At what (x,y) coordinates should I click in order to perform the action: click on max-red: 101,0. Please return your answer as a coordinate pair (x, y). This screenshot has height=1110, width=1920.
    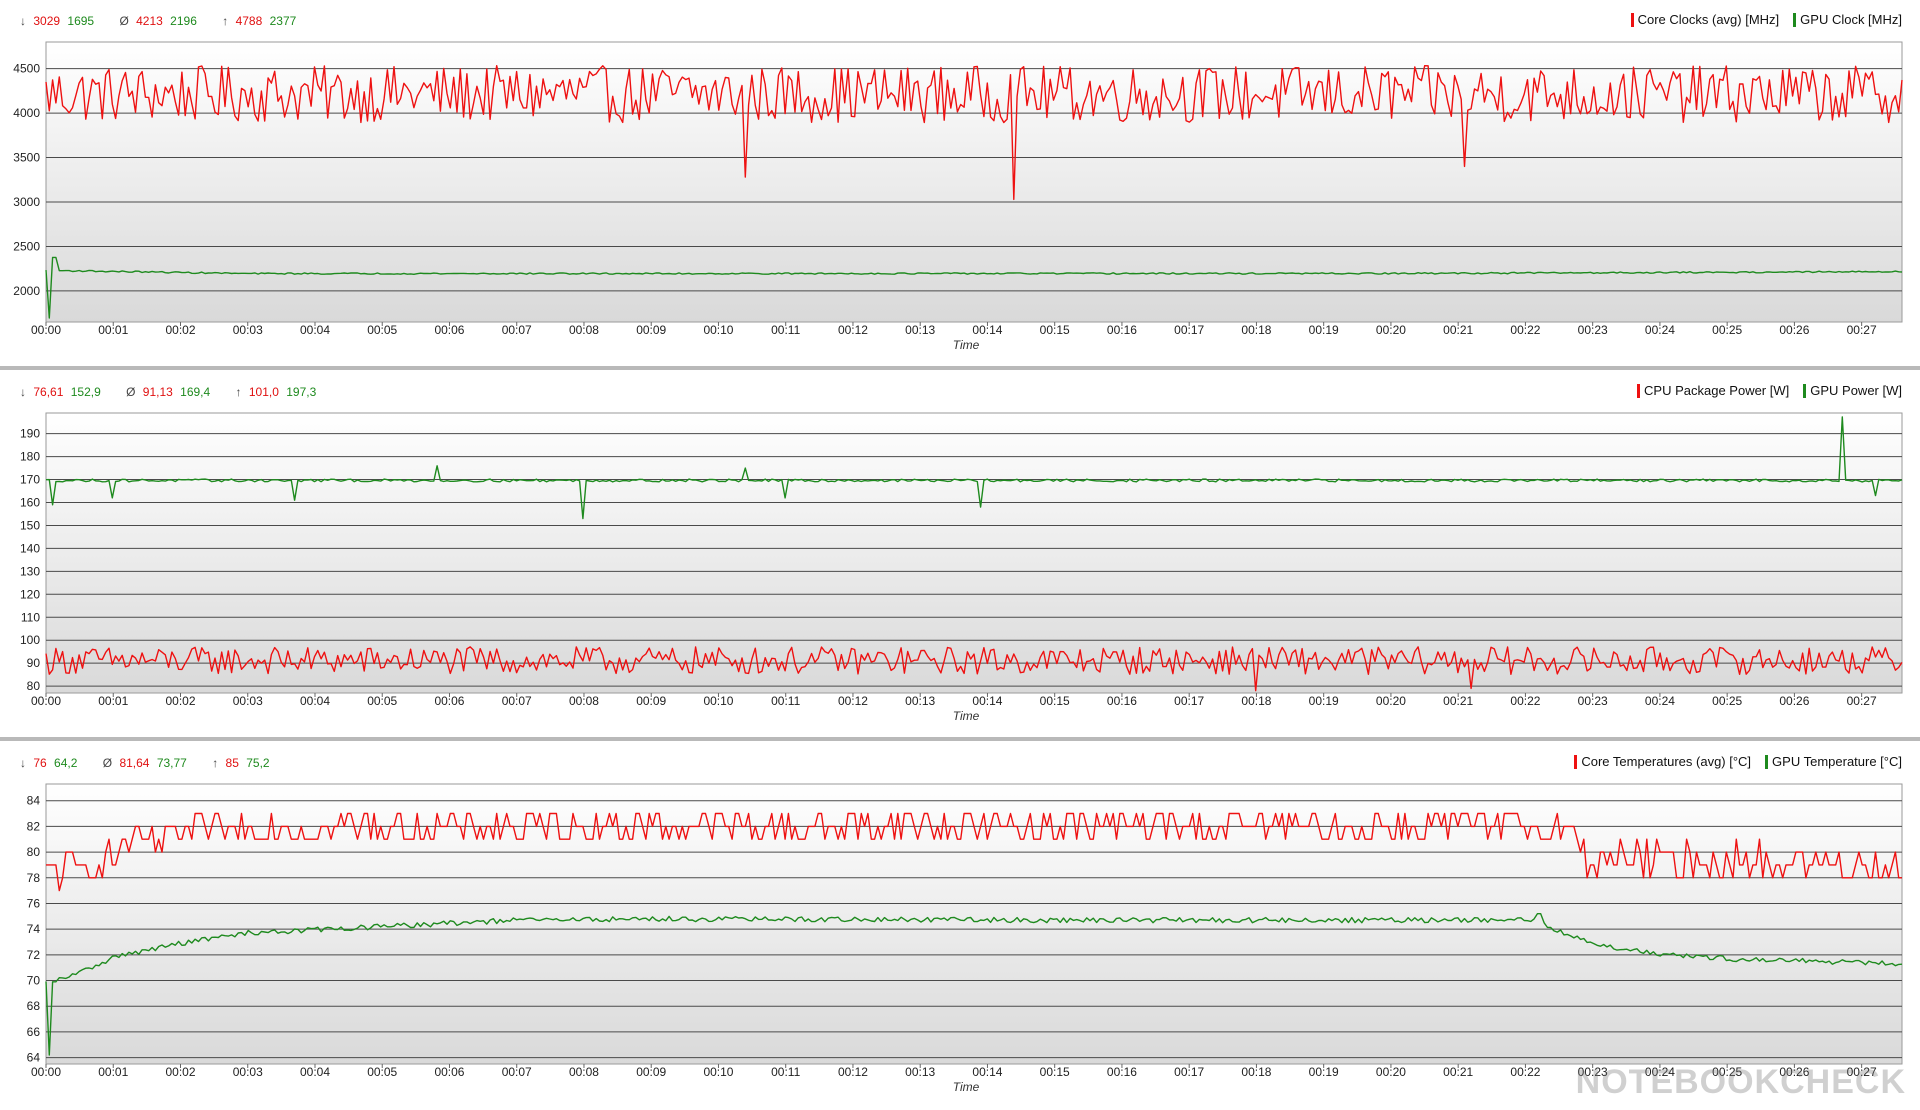
    Looking at the image, I should click on (263, 392).